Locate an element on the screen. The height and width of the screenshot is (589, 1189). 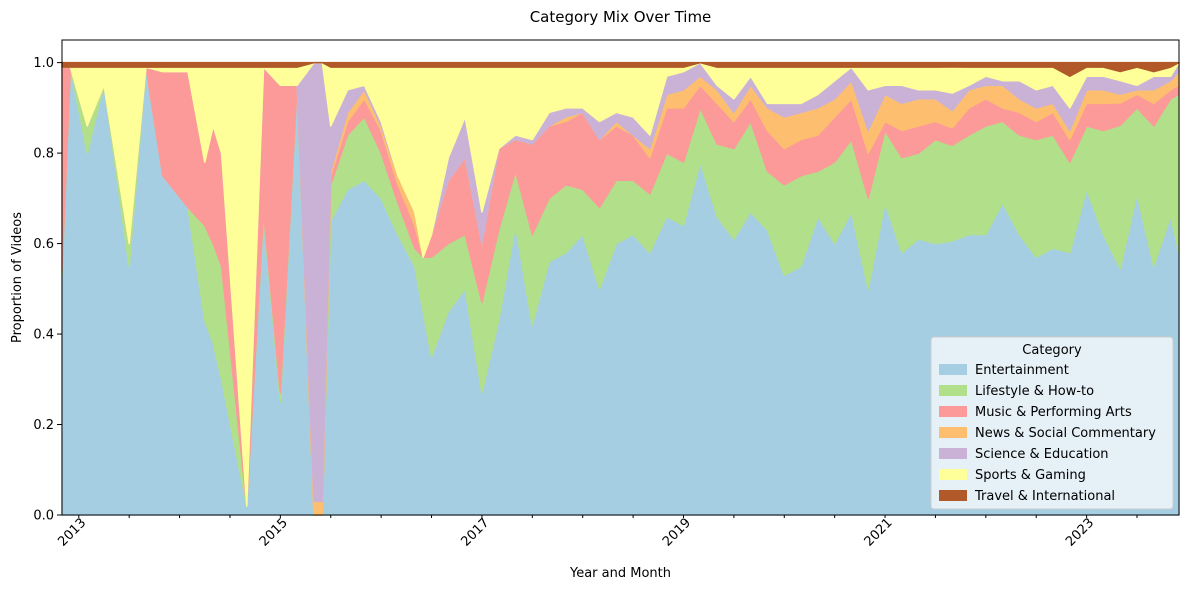
y-tick-label: 0.6 is located at coordinates (43, 244).